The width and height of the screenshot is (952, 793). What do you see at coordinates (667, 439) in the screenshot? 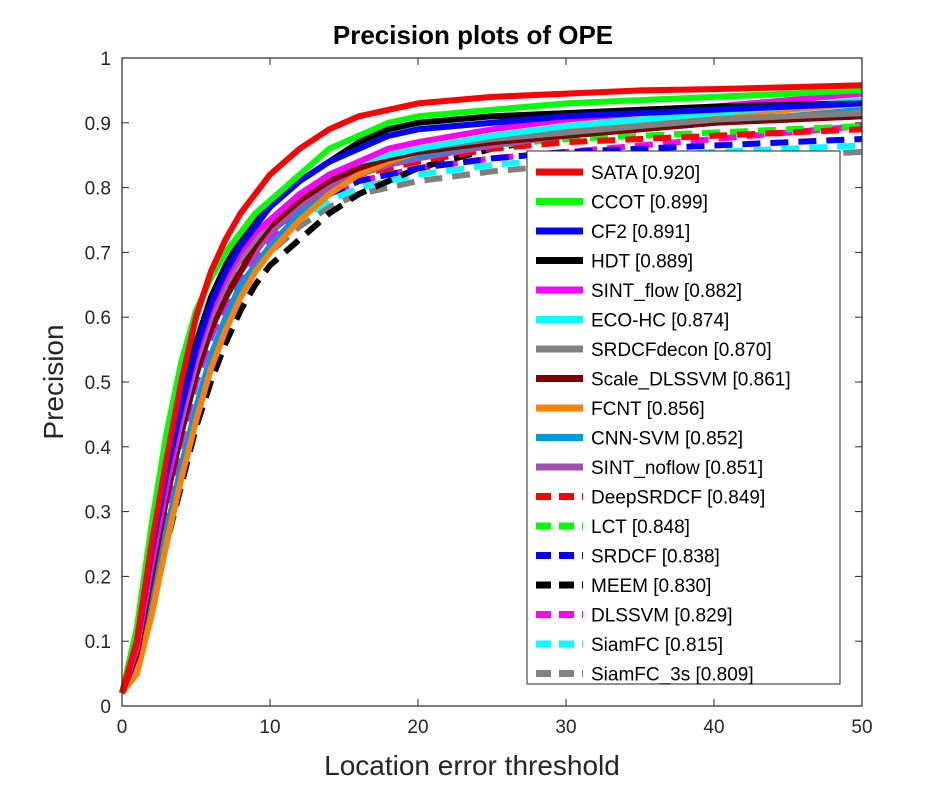
I see `legend-label: CNN-SVM [0.852]` at bounding box center [667, 439].